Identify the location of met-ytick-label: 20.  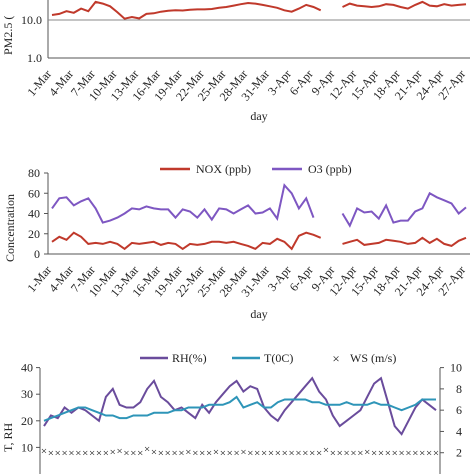
(27, 421).